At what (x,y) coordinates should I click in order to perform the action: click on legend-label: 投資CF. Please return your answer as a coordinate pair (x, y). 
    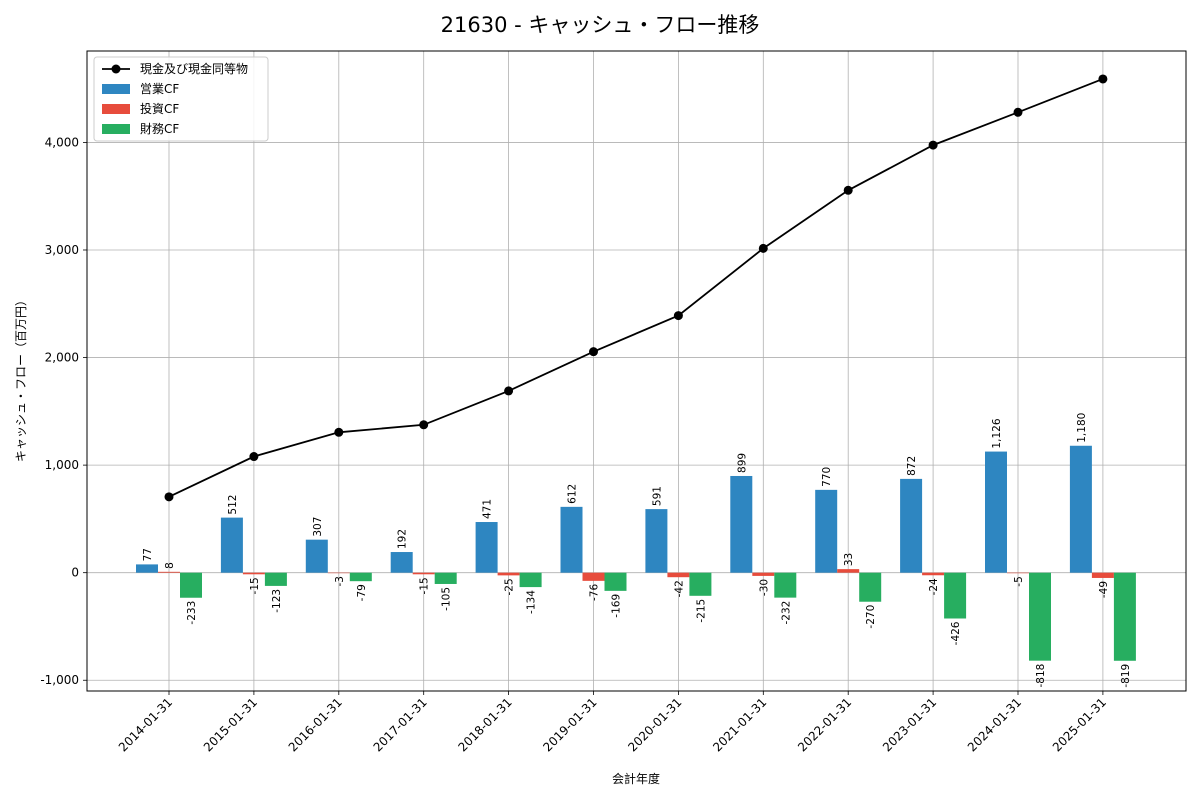
    Looking at the image, I should click on (159, 108).